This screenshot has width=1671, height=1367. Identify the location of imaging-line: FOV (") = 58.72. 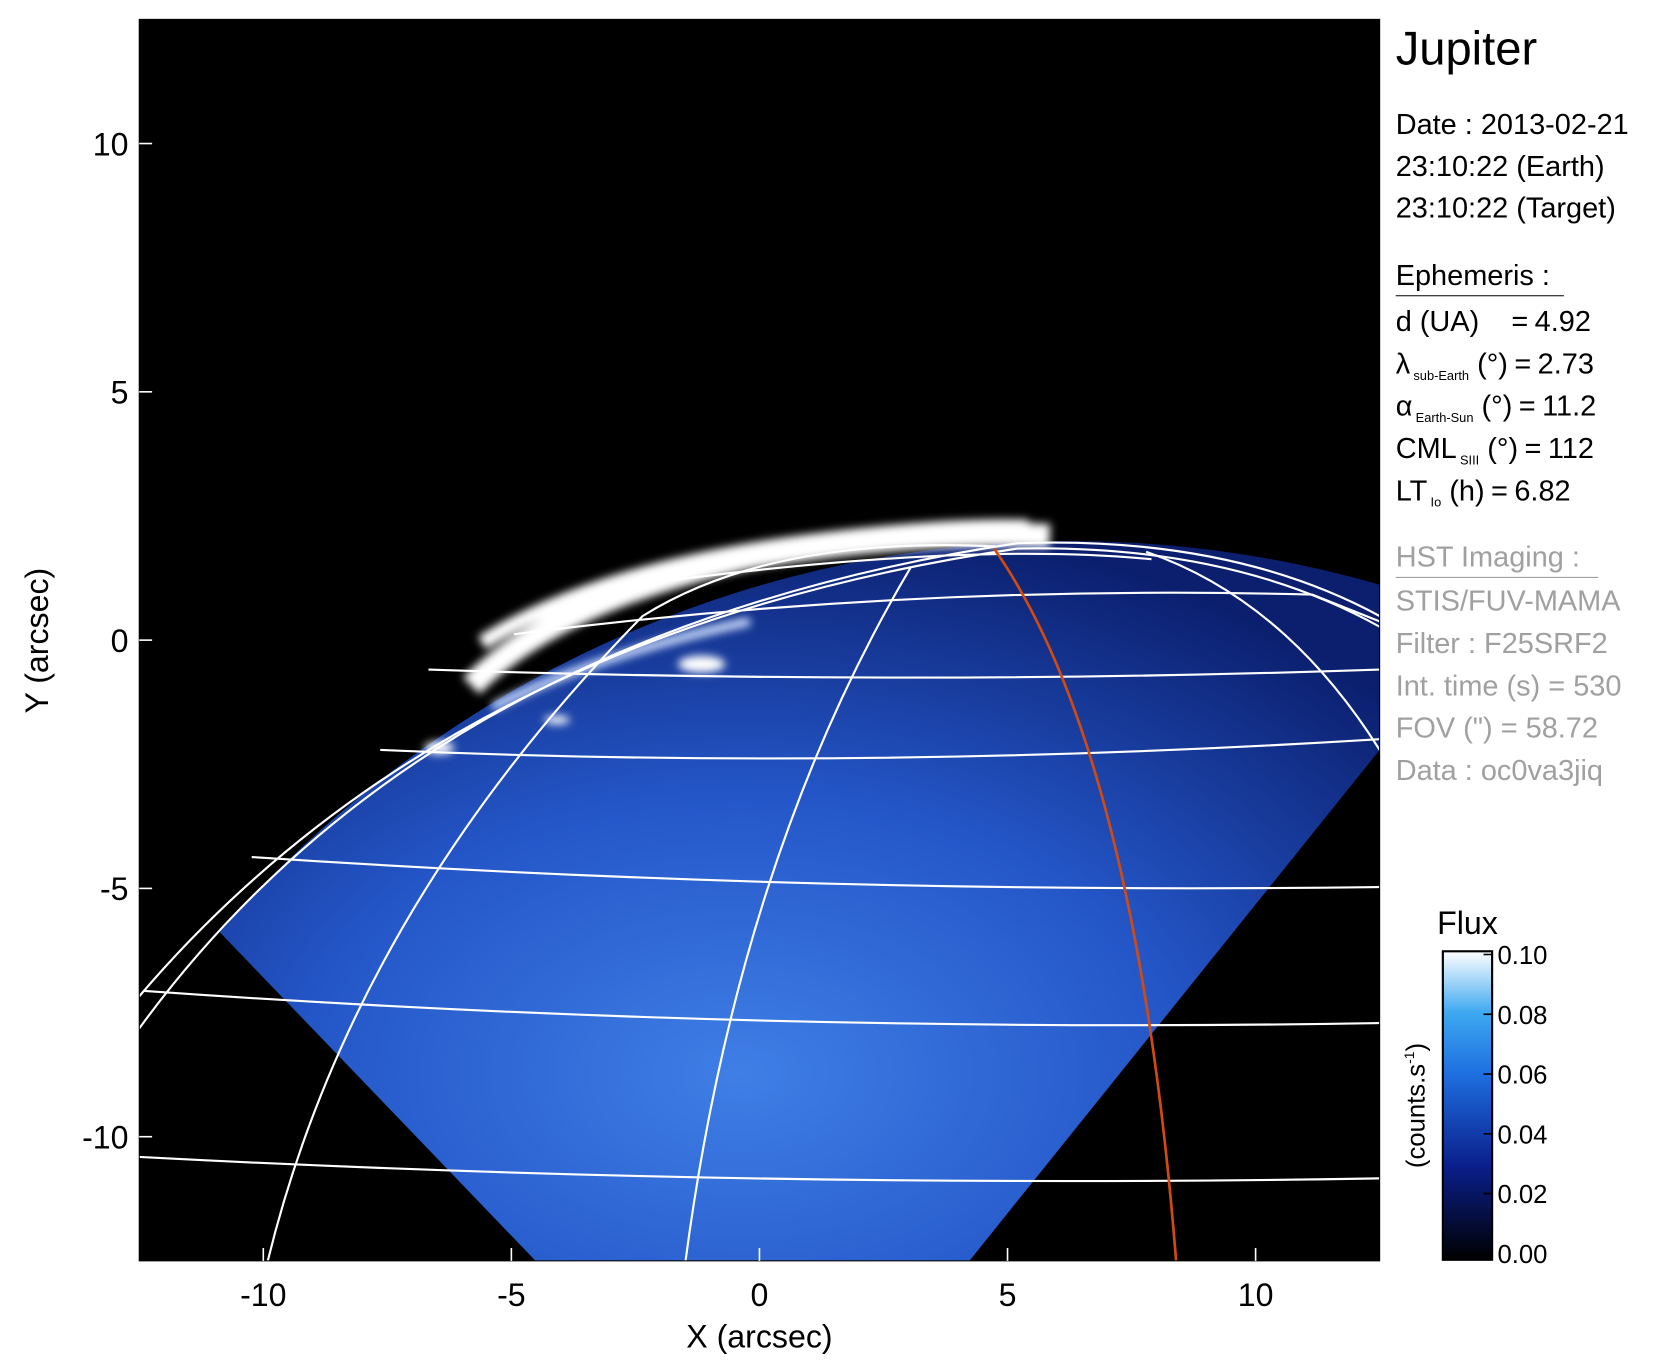
(1497, 729).